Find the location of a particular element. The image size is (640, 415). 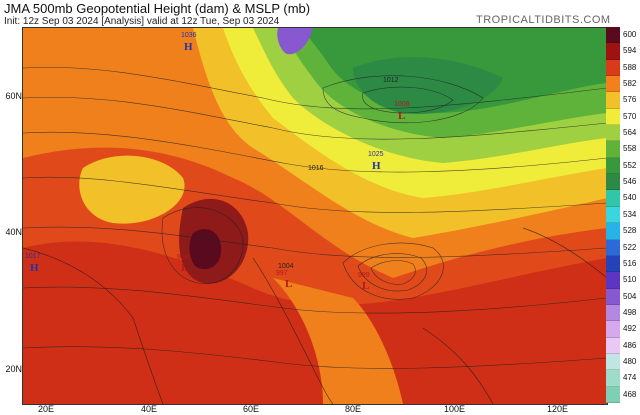

pressure-system-h-1036: 1036 H is located at coordinates (189, 42).